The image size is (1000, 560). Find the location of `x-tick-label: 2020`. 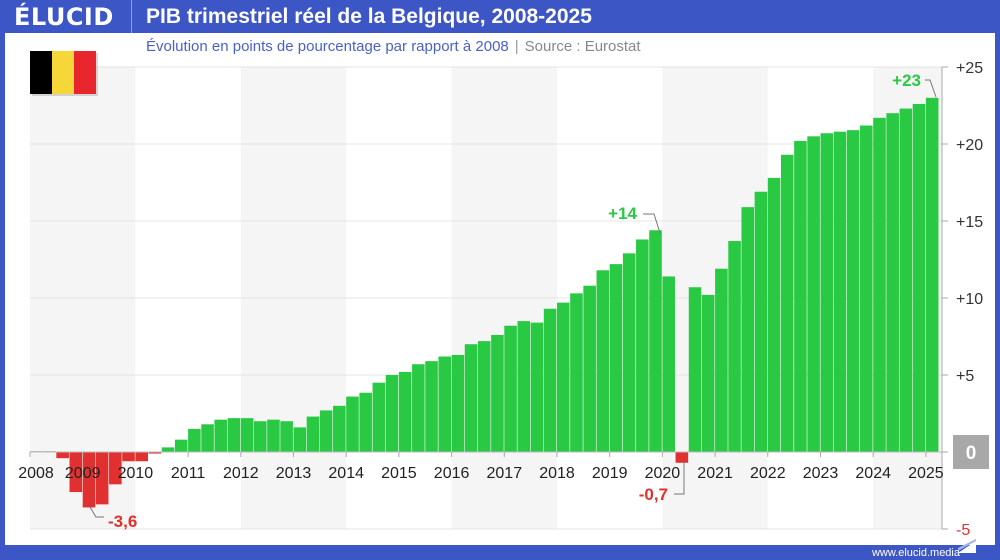

x-tick-label: 2020 is located at coordinates (663, 473).